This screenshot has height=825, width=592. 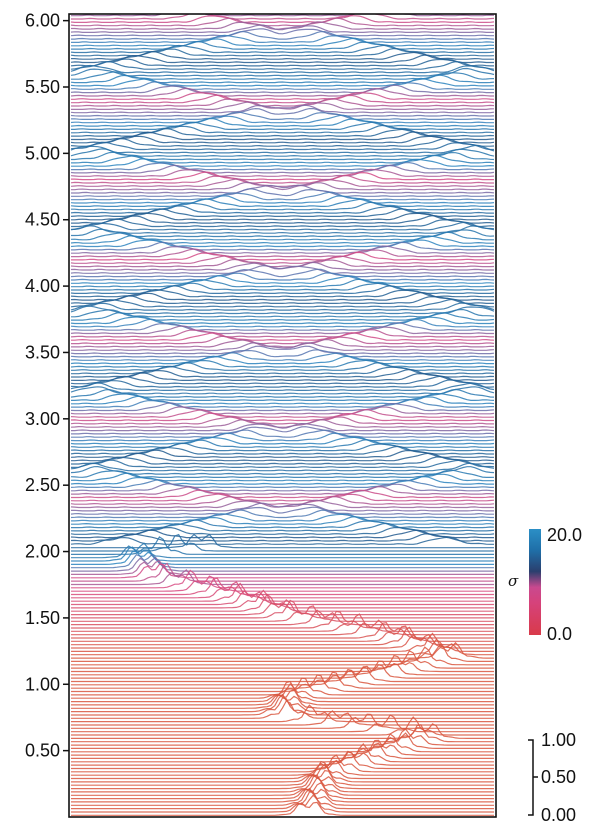 What do you see at coordinates (559, 634) in the screenshot?
I see `colorbar-min-label: 0.0` at bounding box center [559, 634].